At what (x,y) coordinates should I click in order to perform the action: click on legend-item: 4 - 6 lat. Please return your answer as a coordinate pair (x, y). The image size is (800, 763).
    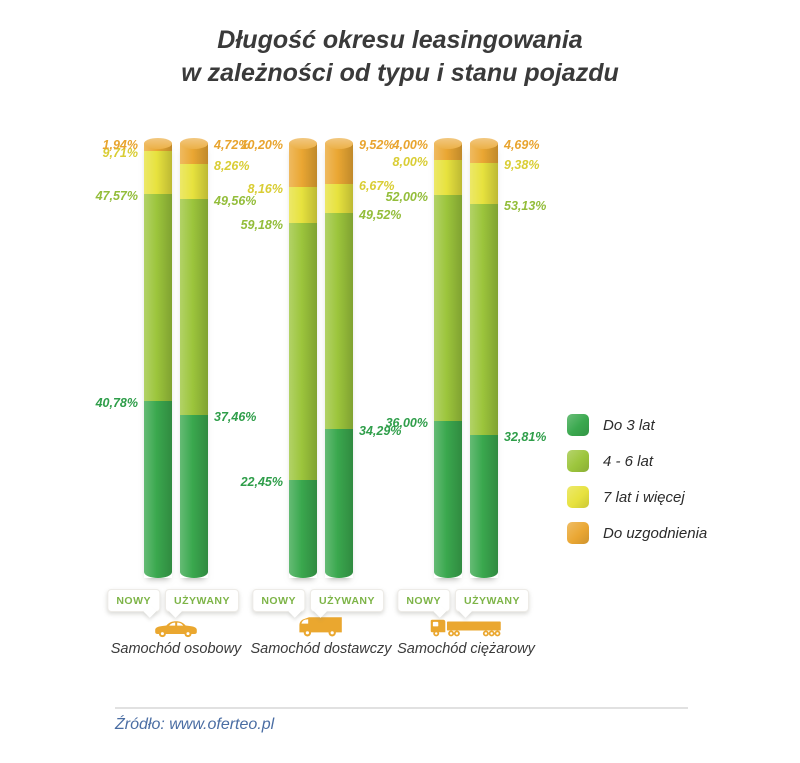
    Looking at the image, I should click on (637, 461).